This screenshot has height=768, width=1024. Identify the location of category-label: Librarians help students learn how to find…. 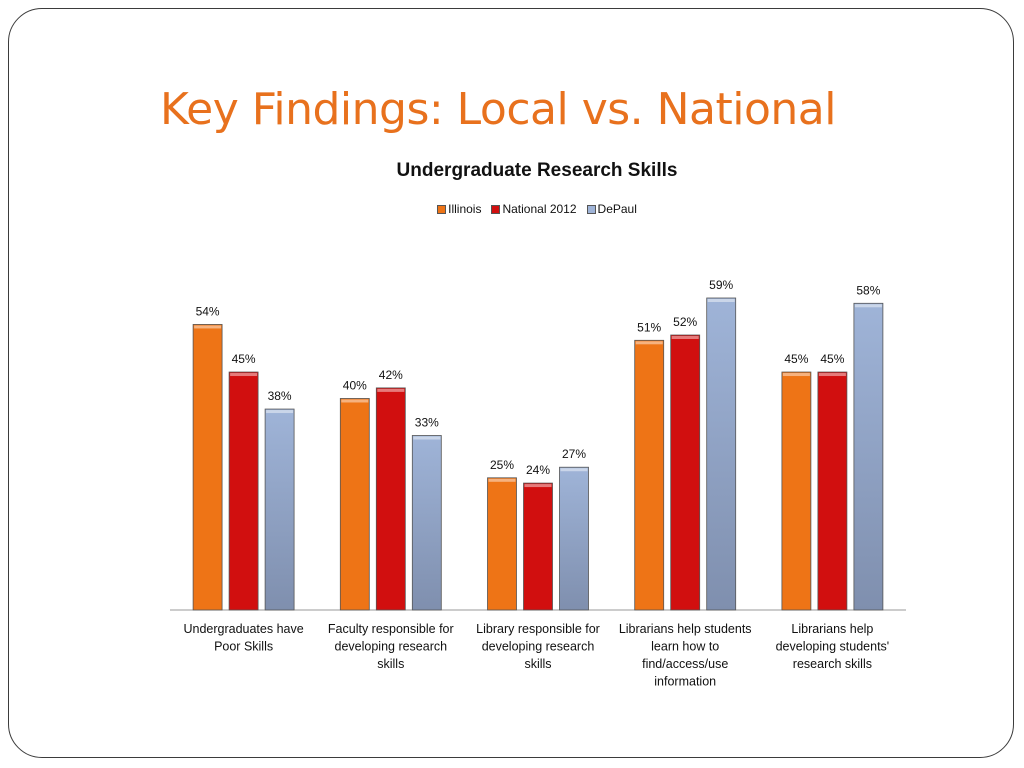
(685, 655).